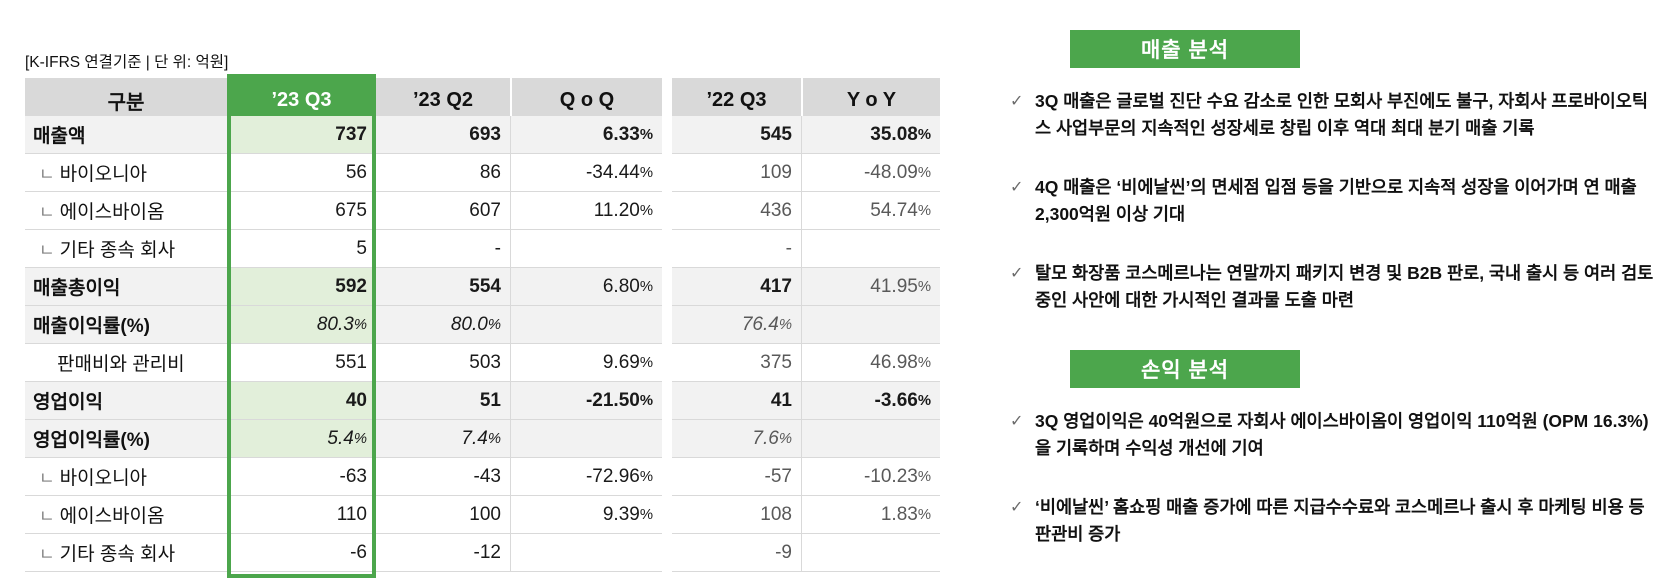  I want to click on table-cell: -21.50%, so click(586, 401).